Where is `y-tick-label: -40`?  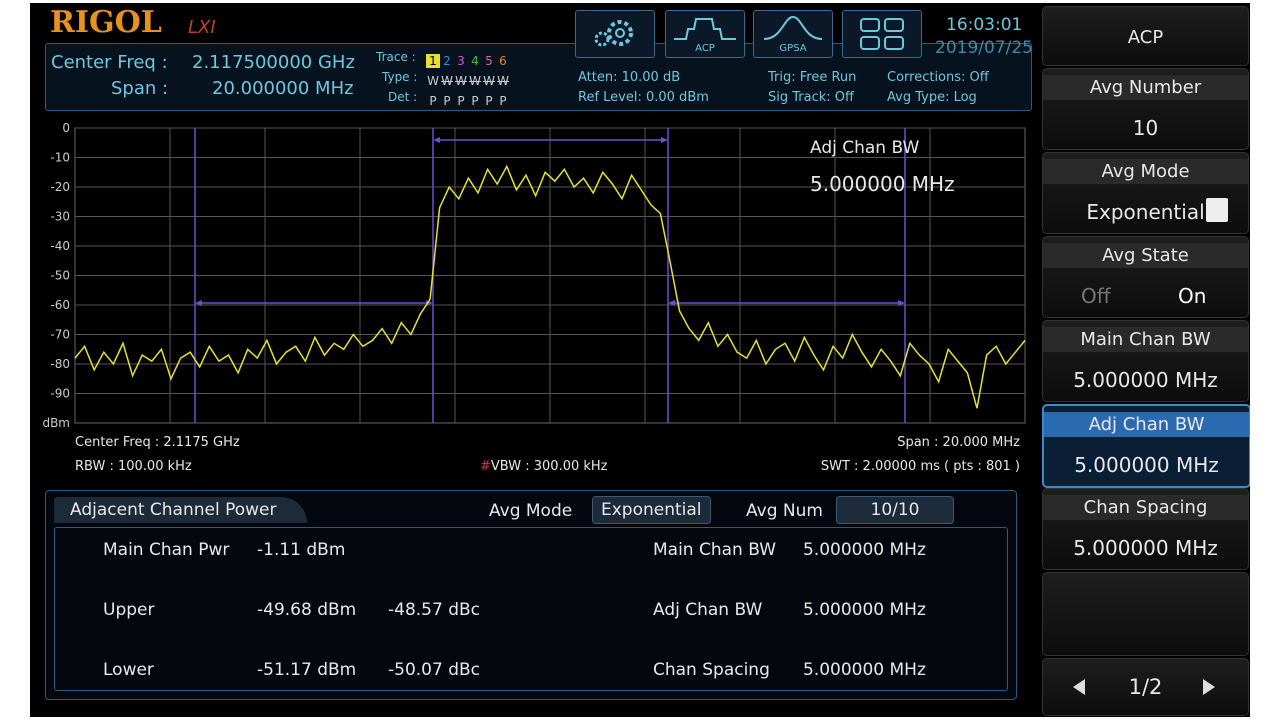
y-tick-label: -40 is located at coordinates (60, 246).